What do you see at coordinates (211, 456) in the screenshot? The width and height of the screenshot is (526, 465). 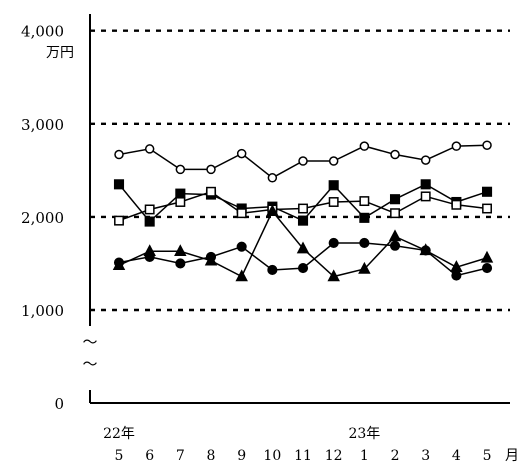 I see `x-tick-label: 8` at bounding box center [211, 456].